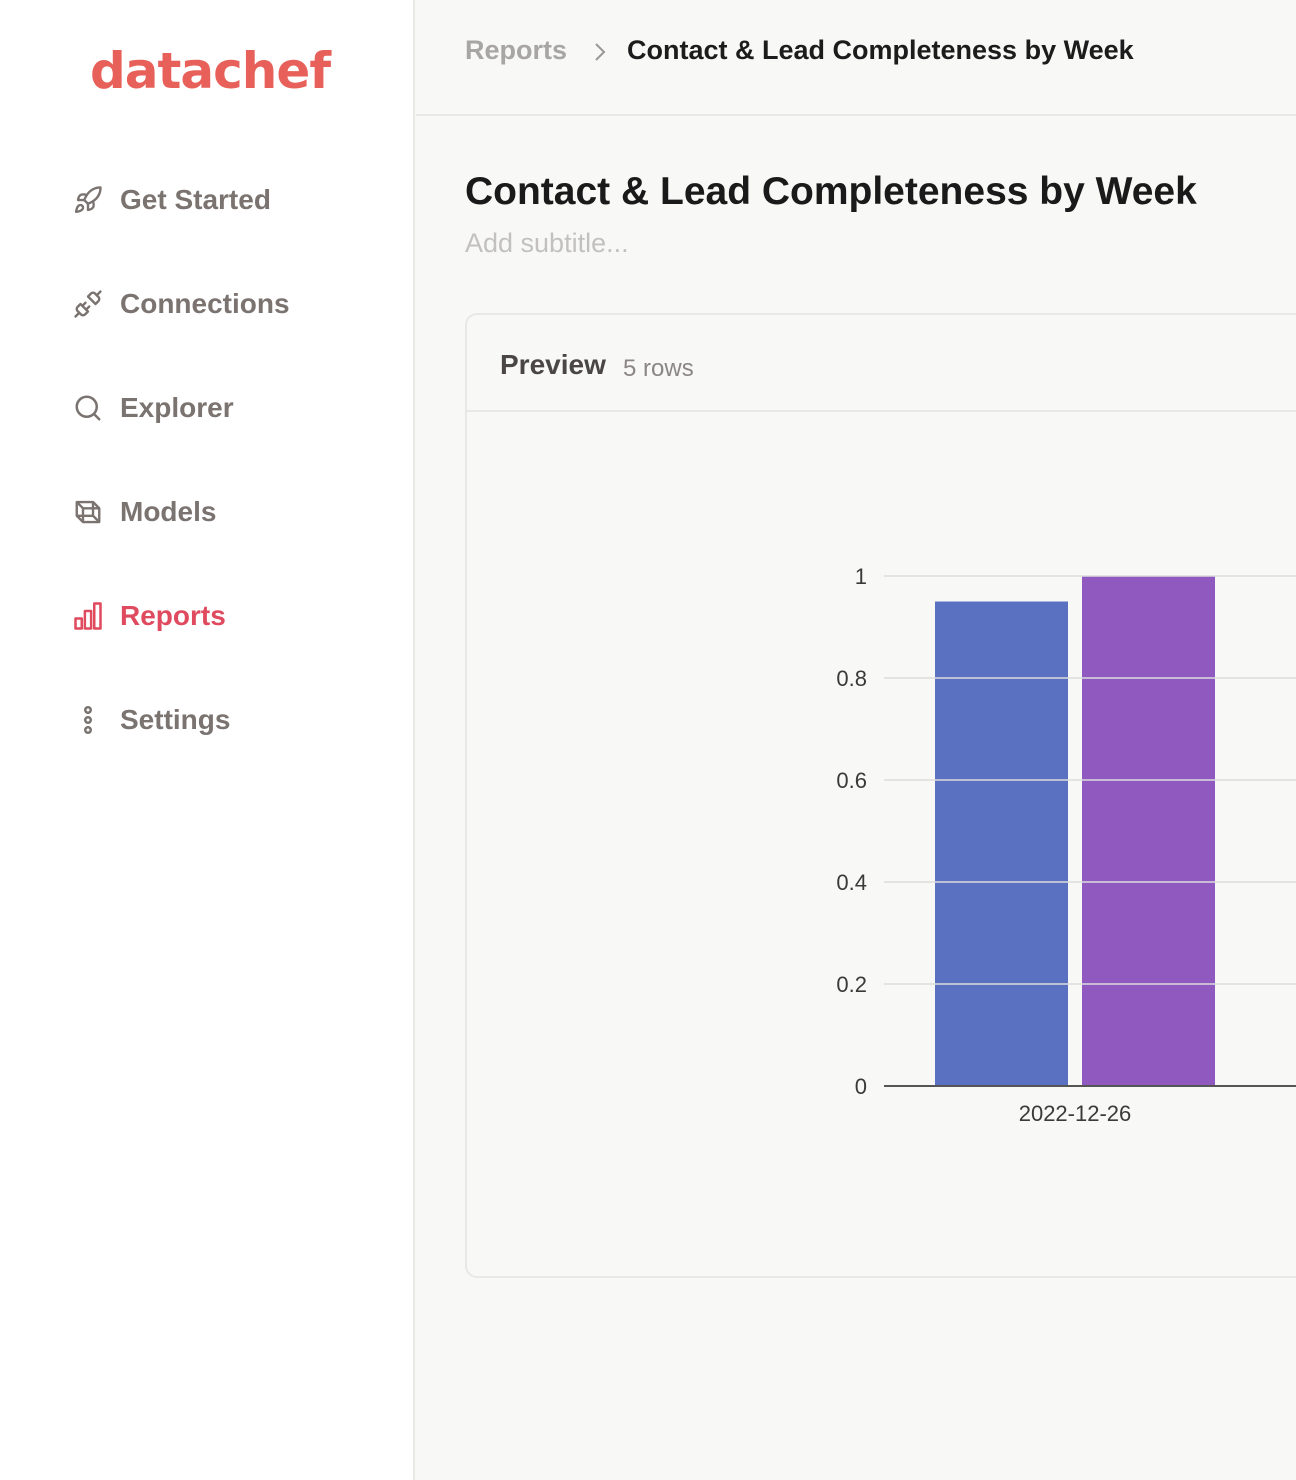  Describe the element at coordinates (88, 616) in the screenshot. I see `bar-chart-icon` at that location.